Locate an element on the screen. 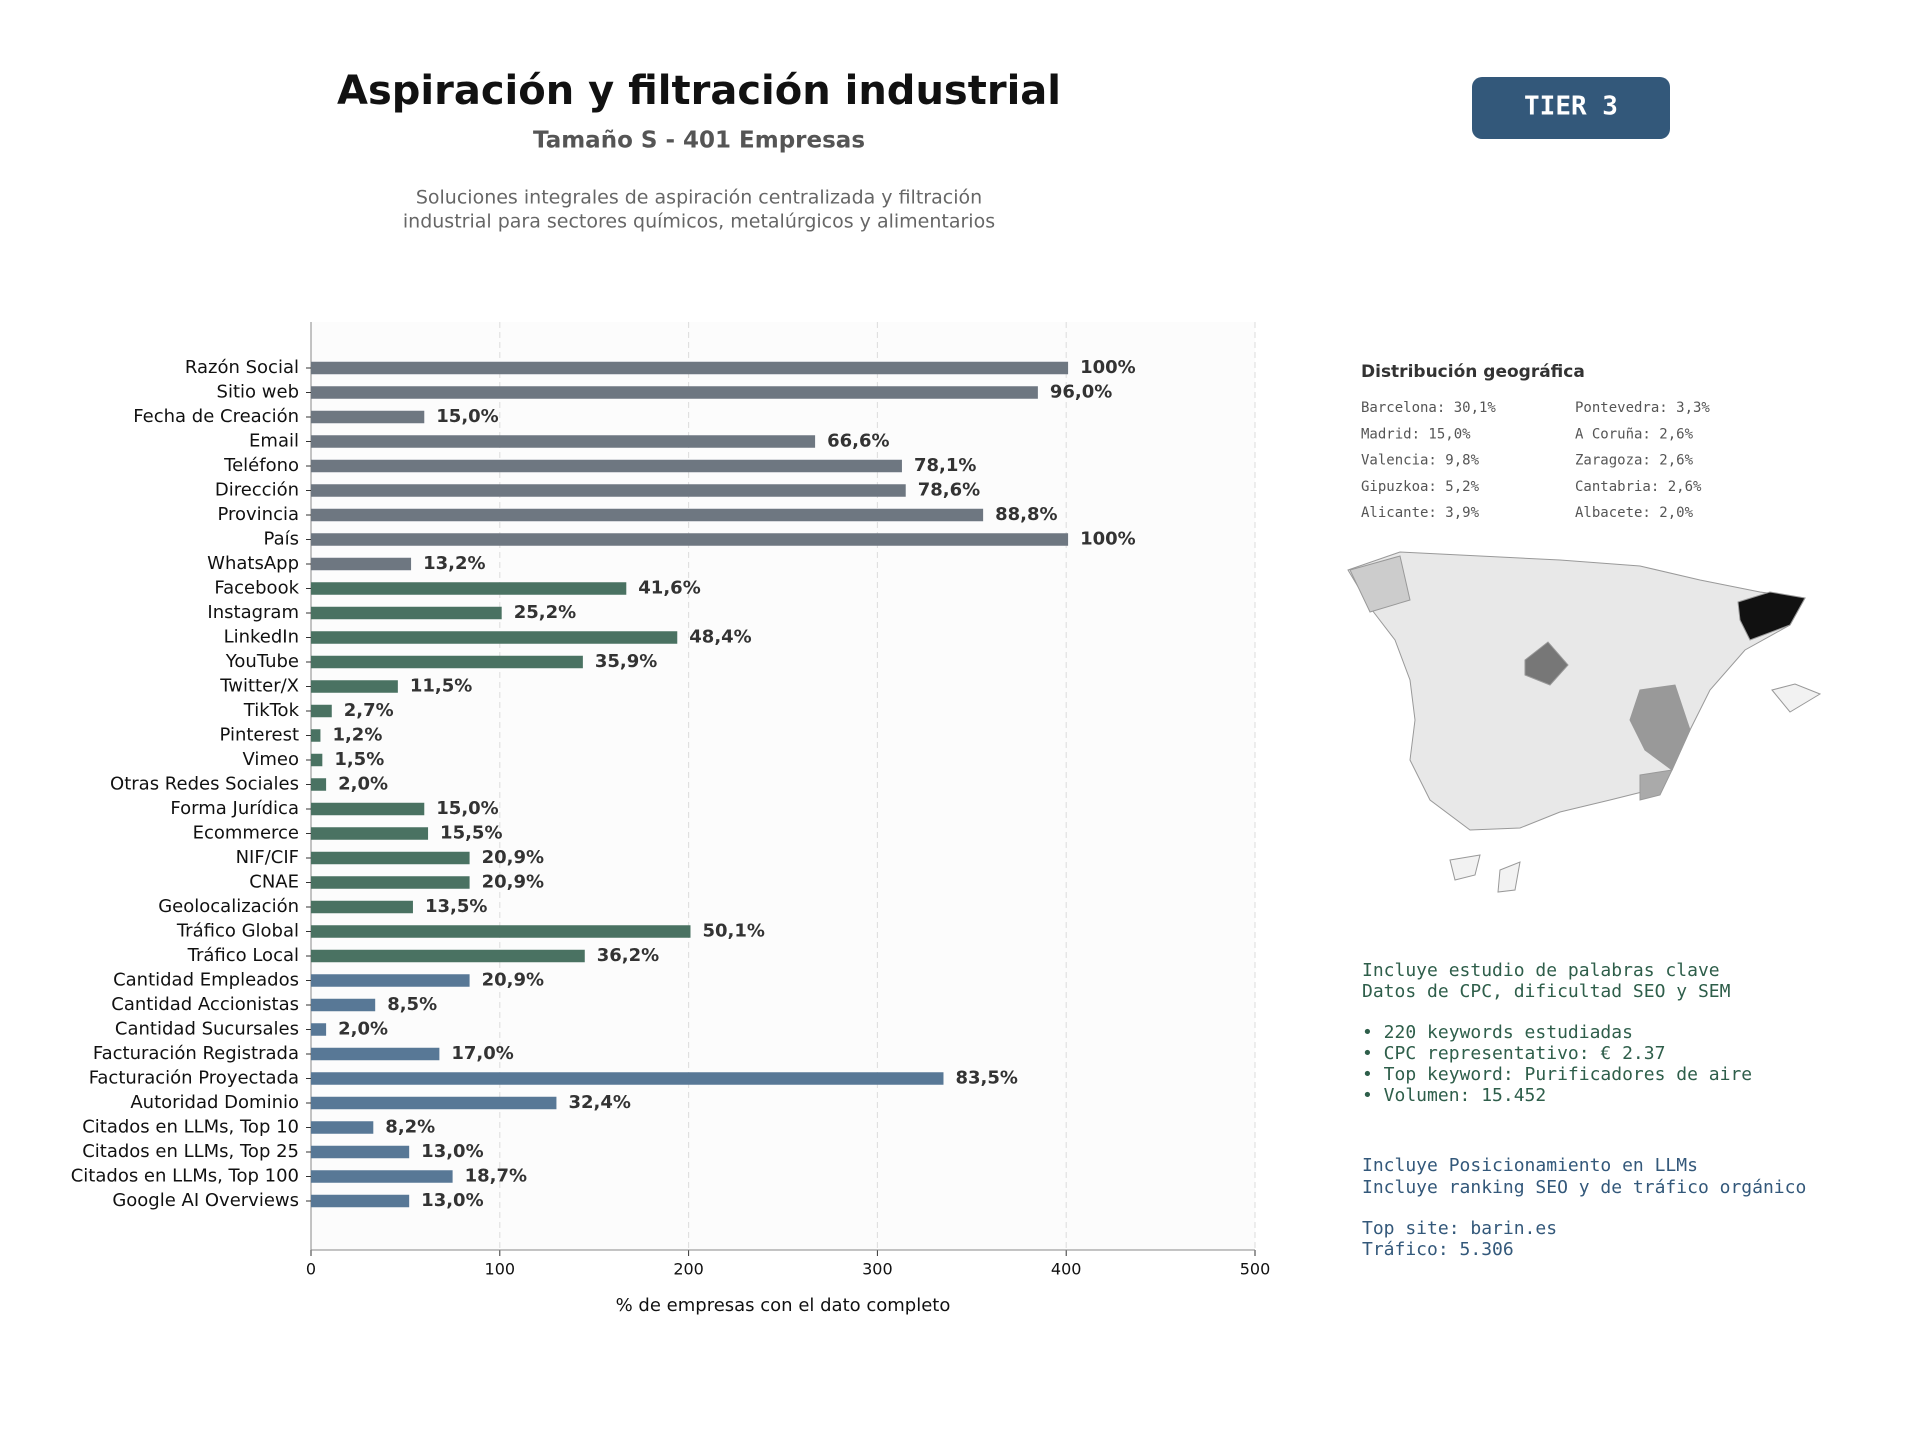  y-tick-label: Instagram is located at coordinates (253, 612).